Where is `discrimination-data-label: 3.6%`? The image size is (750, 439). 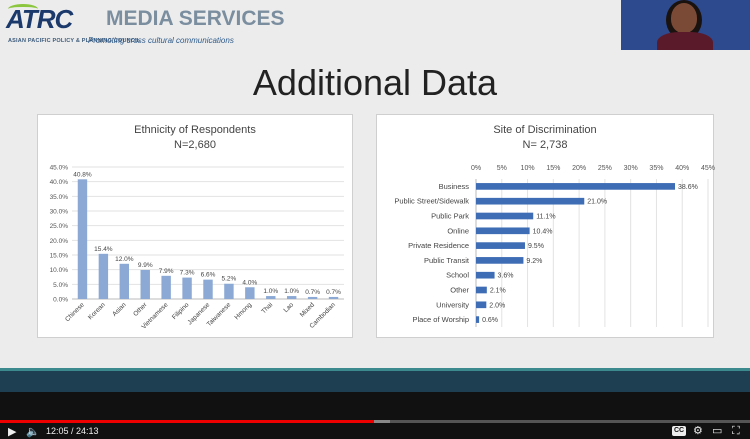 discrimination-data-label: 3.6% is located at coordinates (506, 276).